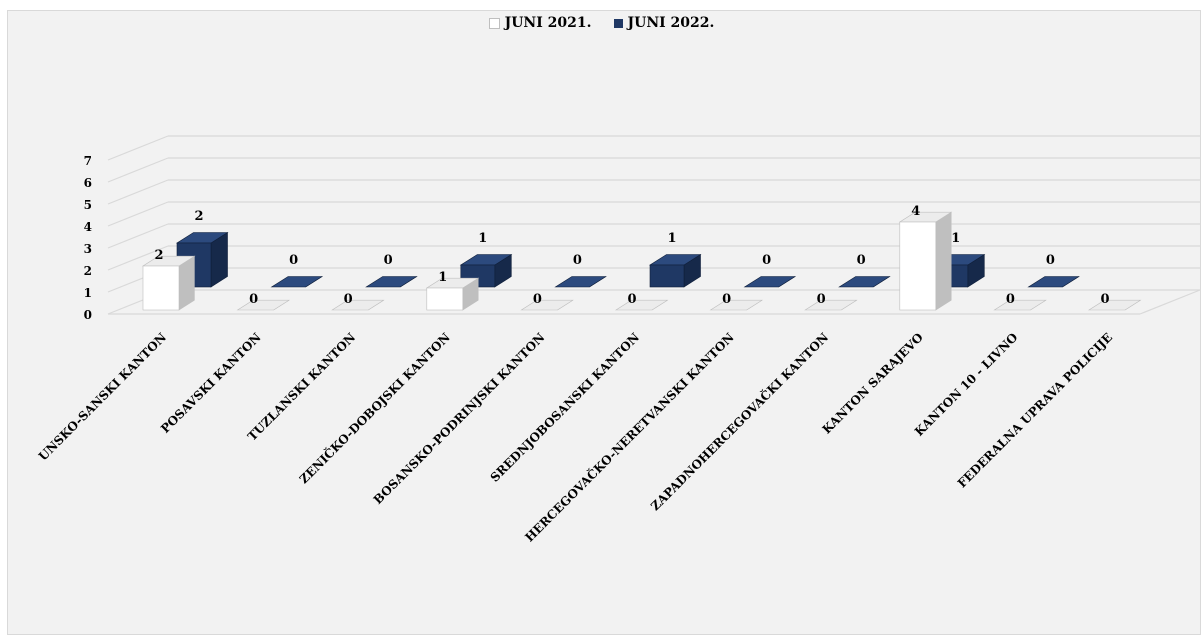 This screenshot has width=1203, height=637. I want to click on y-tick-label: 5, so click(88, 205).